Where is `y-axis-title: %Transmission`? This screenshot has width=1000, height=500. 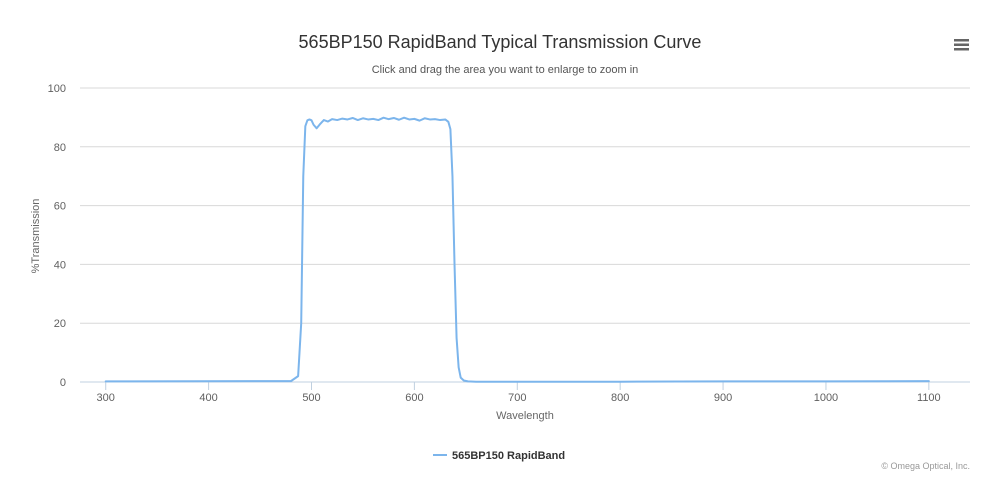 y-axis-title: %Transmission is located at coordinates (36, 236).